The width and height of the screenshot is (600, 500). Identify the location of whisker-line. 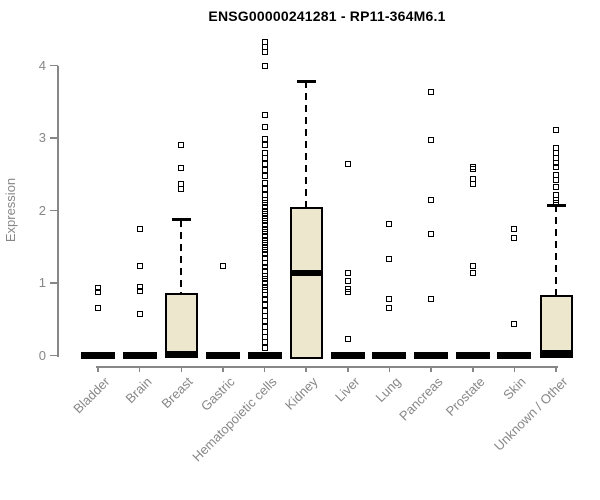
(306, 144).